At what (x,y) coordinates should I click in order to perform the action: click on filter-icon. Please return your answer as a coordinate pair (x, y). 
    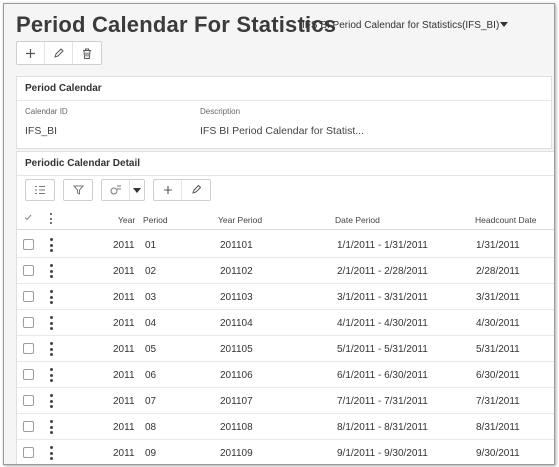
    Looking at the image, I should click on (78, 190).